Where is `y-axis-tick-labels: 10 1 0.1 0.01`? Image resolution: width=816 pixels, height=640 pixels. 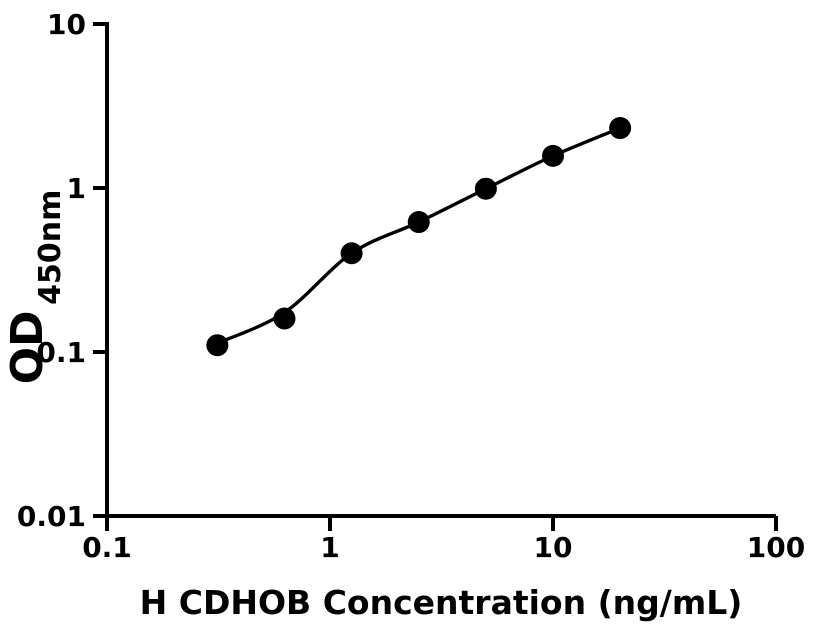 y-axis-tick-labels: 10 1 0.1 0.01 is located at coordinates (51, 270).